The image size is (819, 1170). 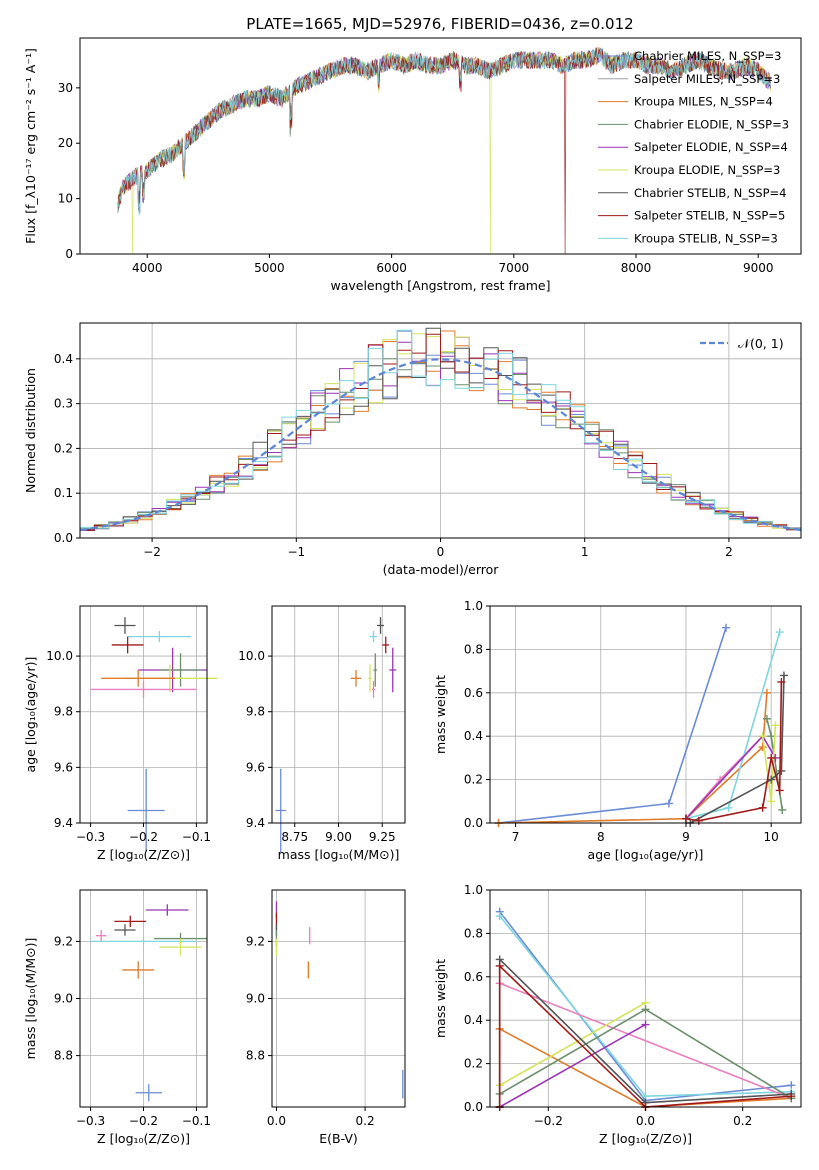 I want to click on x-tick-label: −0.1, so click(x=196, y=837).